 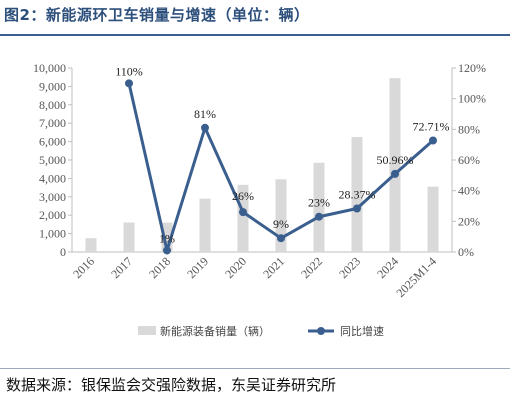 What do you see at coordinates (472, 68) in the screenshot?
I see `right-tick-label: 120%` at bounding box center [472, 68].